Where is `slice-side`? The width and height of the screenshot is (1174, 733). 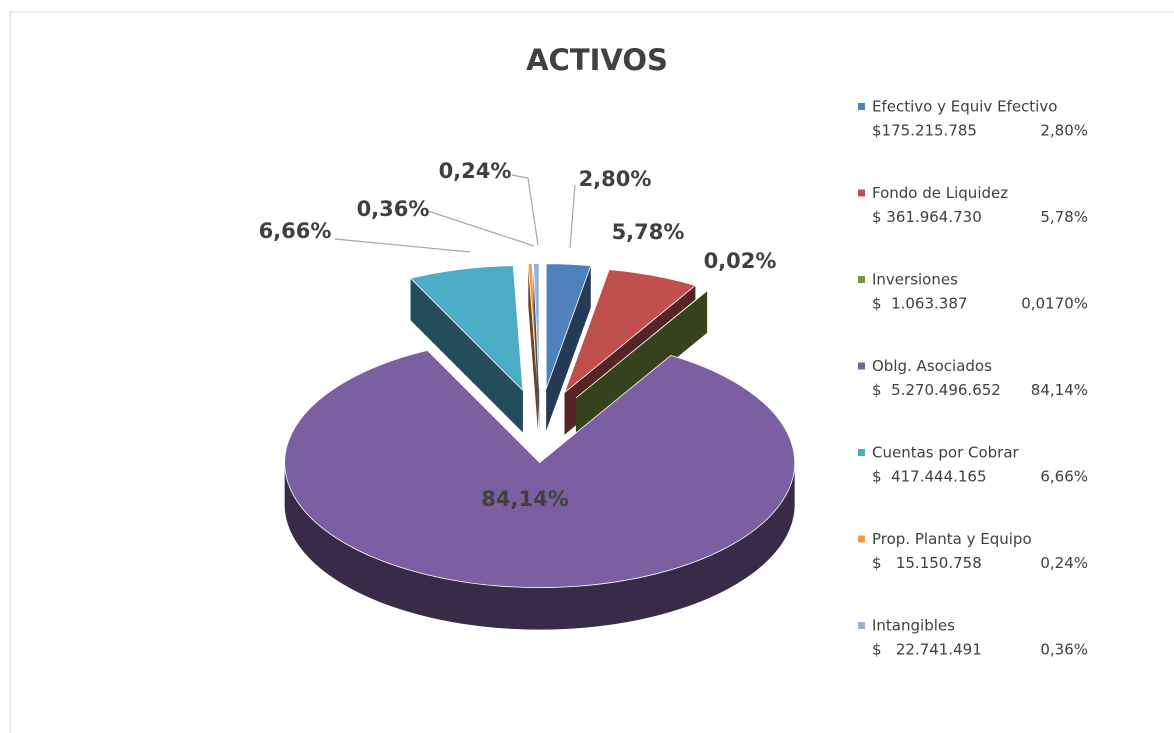
slice-side is located at coordinates (539, 546).